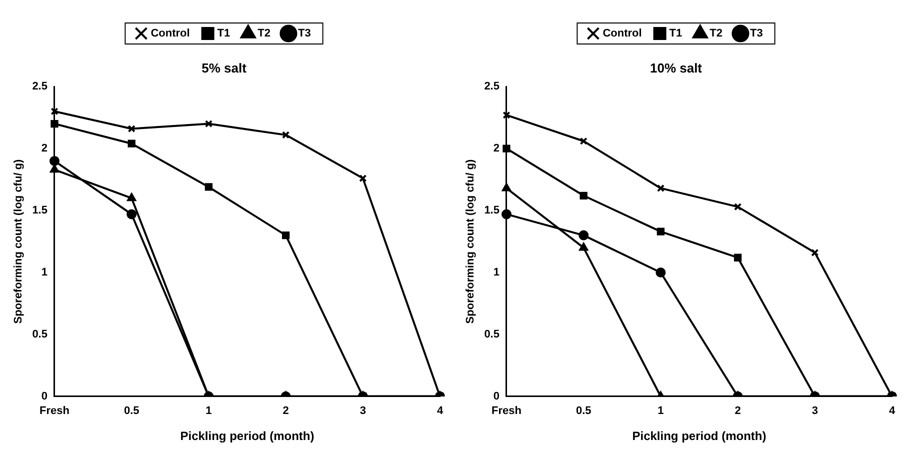  What do you see at coordinates (676, 68) in the screenshot?
I see `chart-title: 10% salt` at bounding box center [676, 68].